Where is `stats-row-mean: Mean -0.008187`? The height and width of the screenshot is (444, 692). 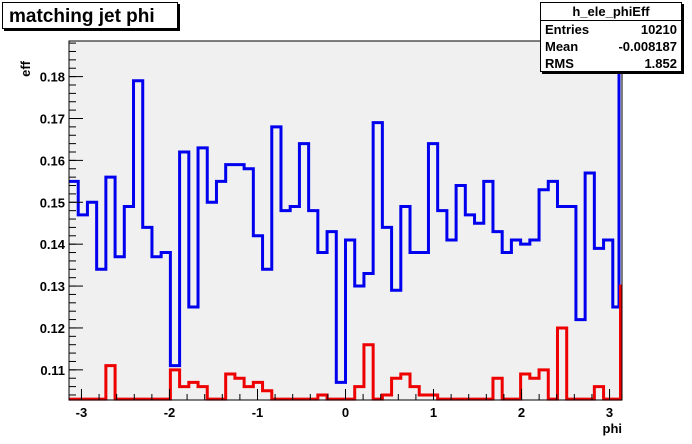
stats-row-mean: Mean -0.008187 is located at coordinates (611, 46).